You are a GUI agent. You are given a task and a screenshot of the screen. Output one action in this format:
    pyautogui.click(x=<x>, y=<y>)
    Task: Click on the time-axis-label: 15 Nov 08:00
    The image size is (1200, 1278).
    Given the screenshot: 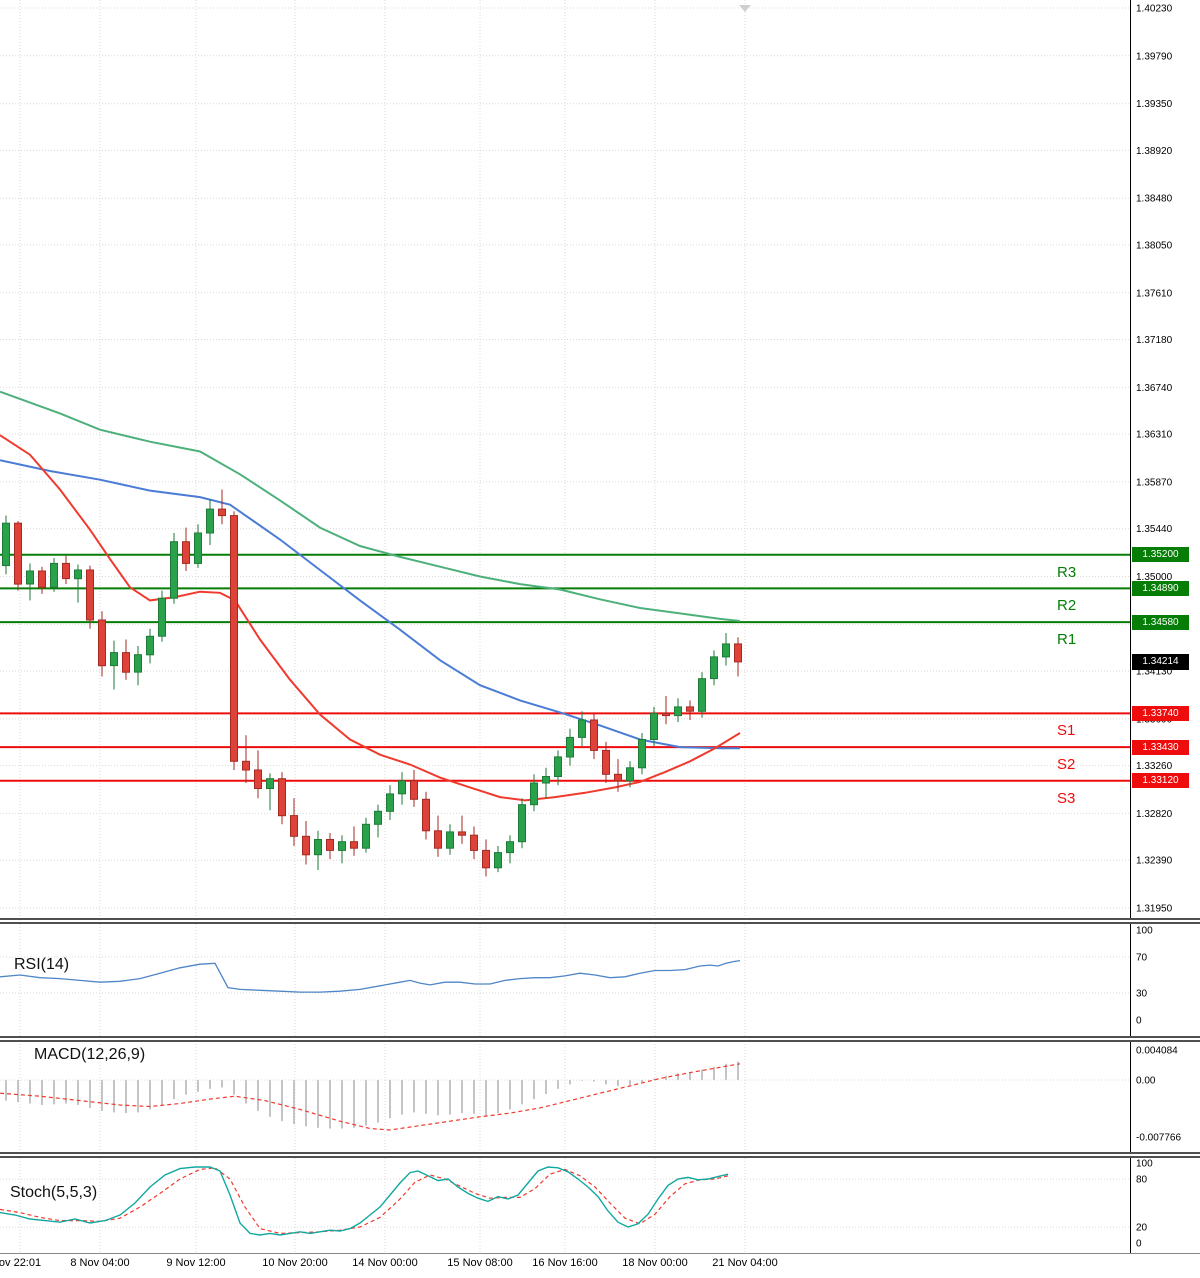 What is the action you would take?
    pyautogui.click(x=480, y=1263)
    